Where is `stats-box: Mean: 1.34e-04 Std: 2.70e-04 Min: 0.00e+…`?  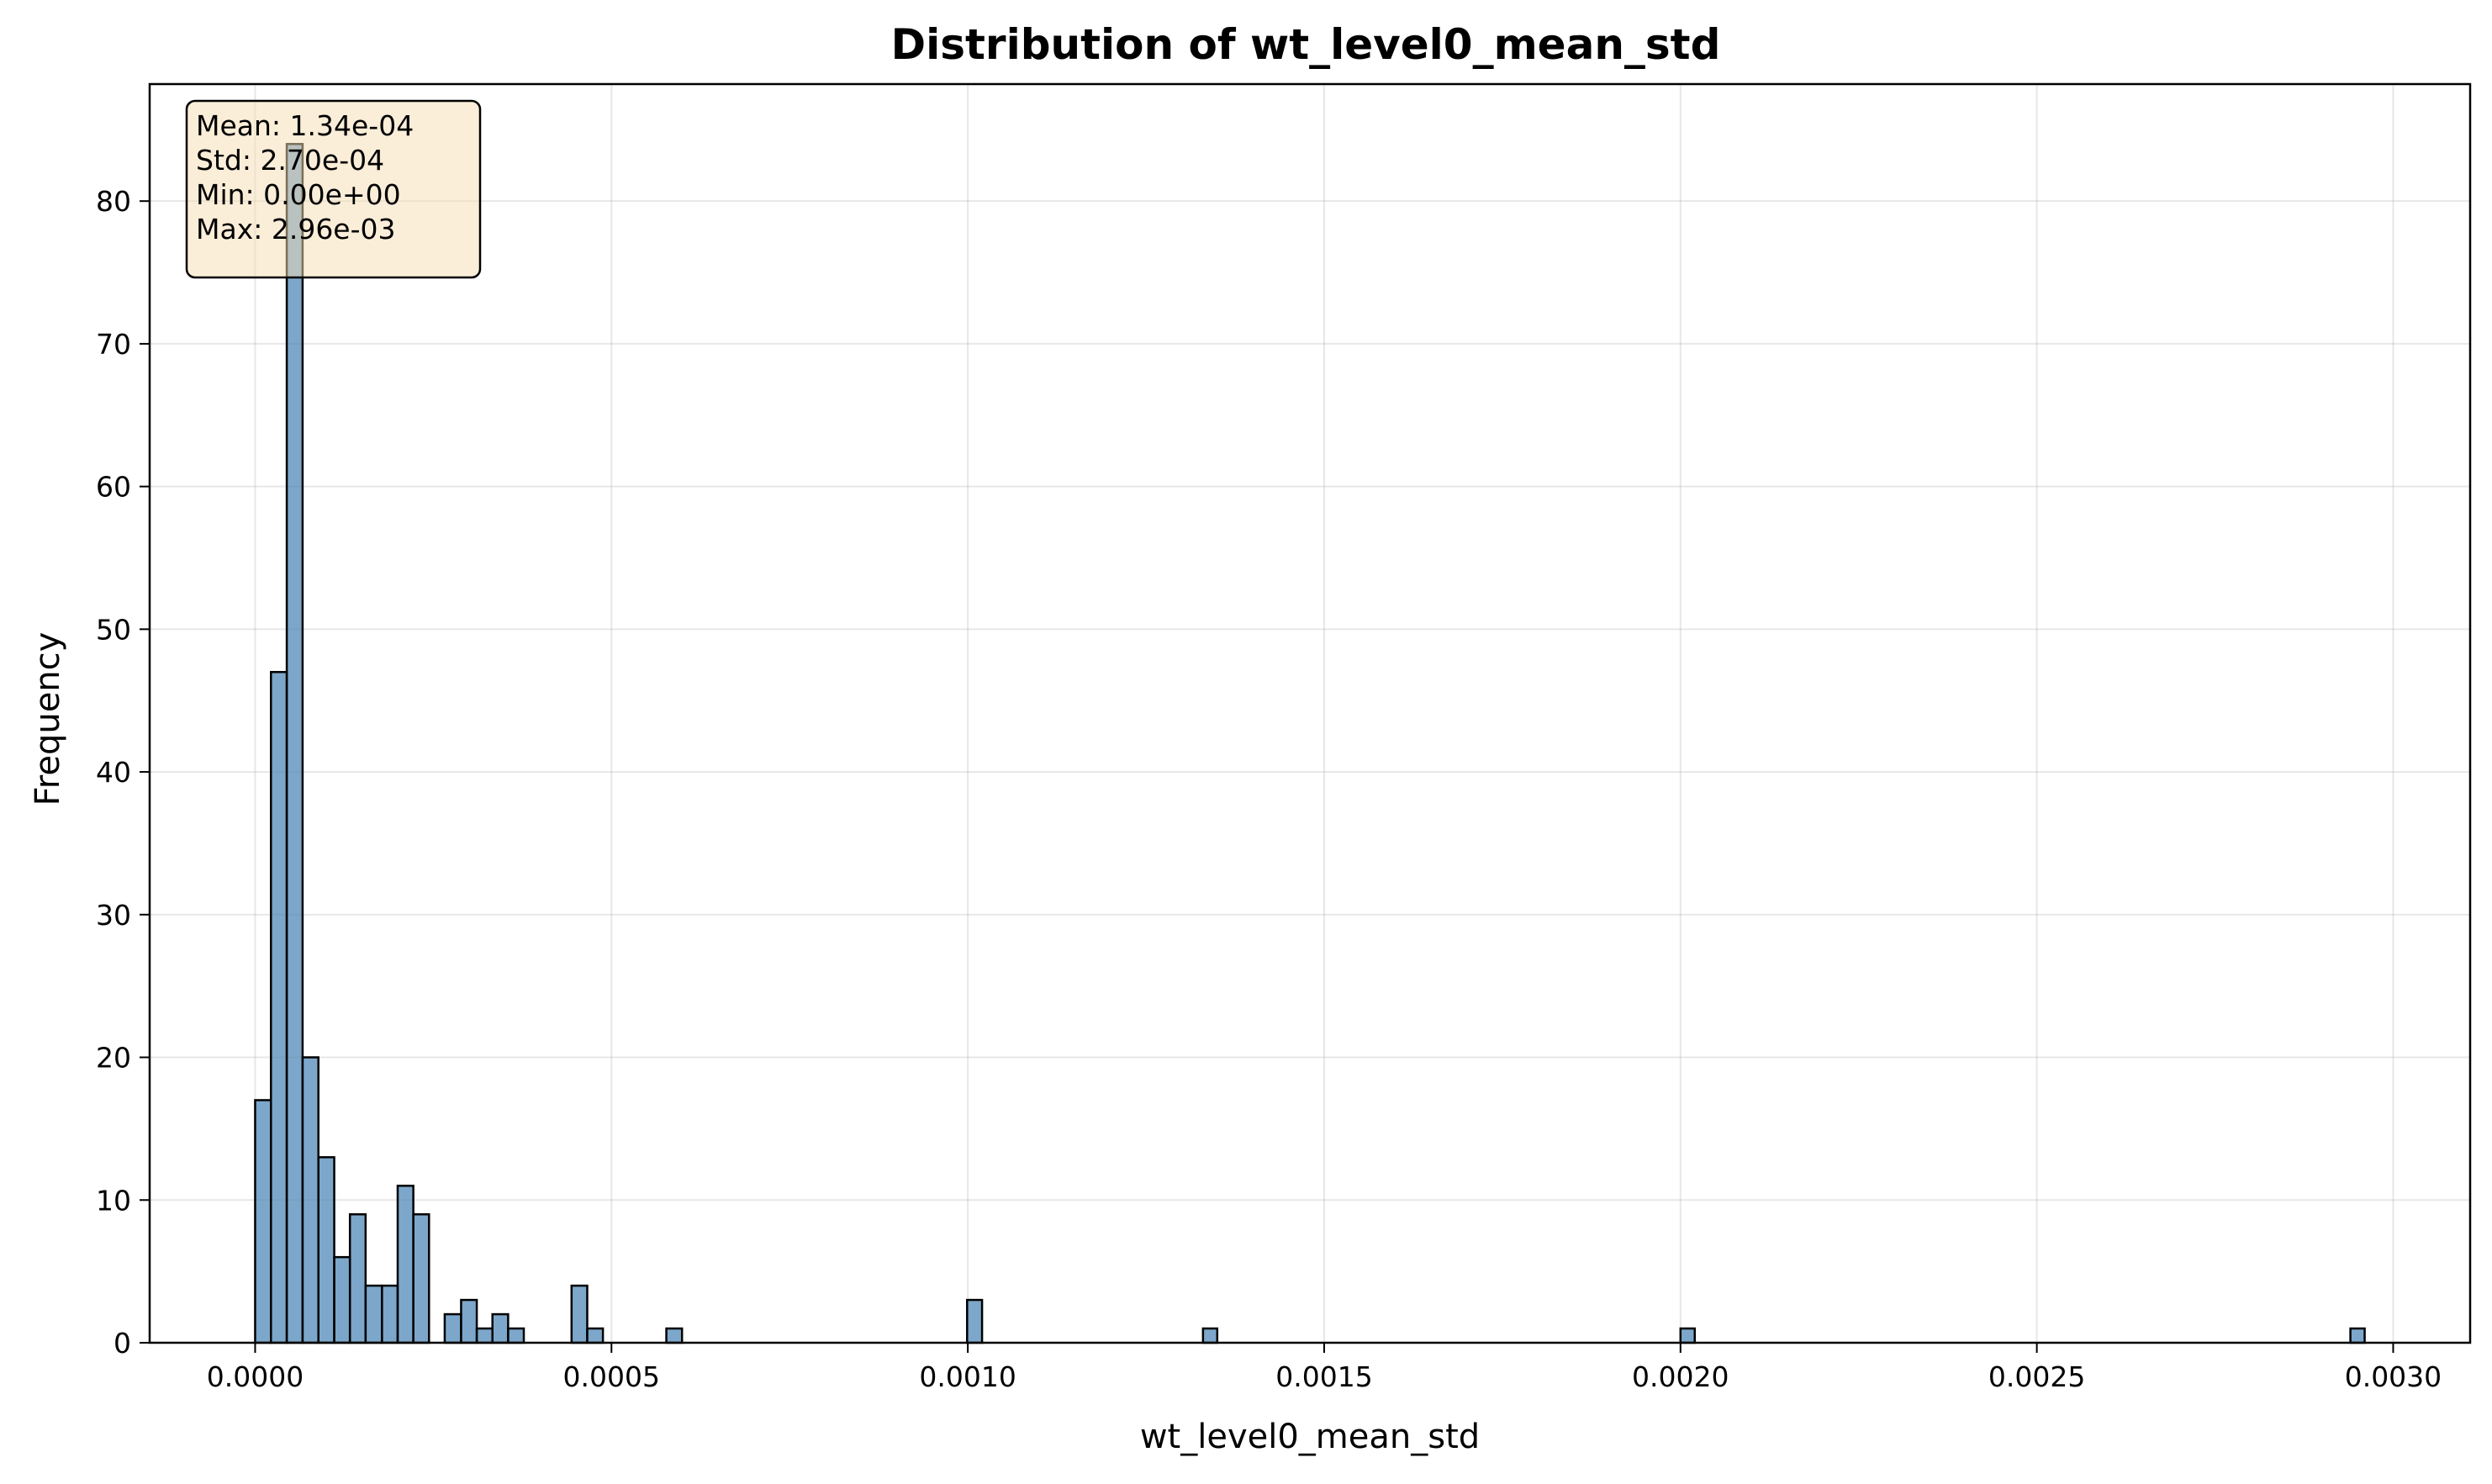 stats-box: Mean: 1.34e-04 Std: 2.70e-04 Min: 0.00e+… is located at coordinates (333, 189).